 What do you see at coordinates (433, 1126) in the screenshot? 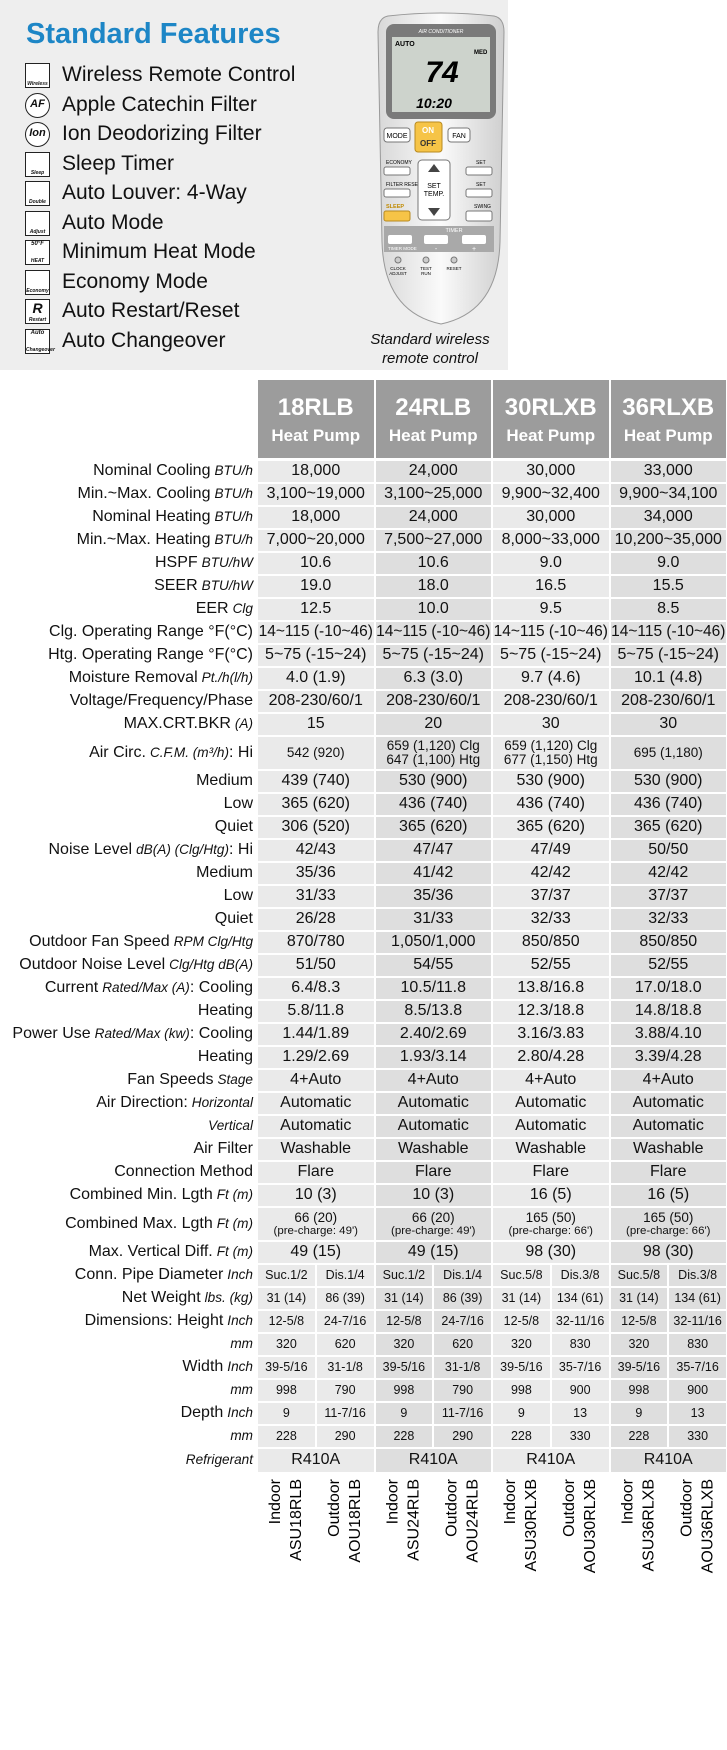
I see `table-cell: Automatic` at bounding box center [433, 1126].